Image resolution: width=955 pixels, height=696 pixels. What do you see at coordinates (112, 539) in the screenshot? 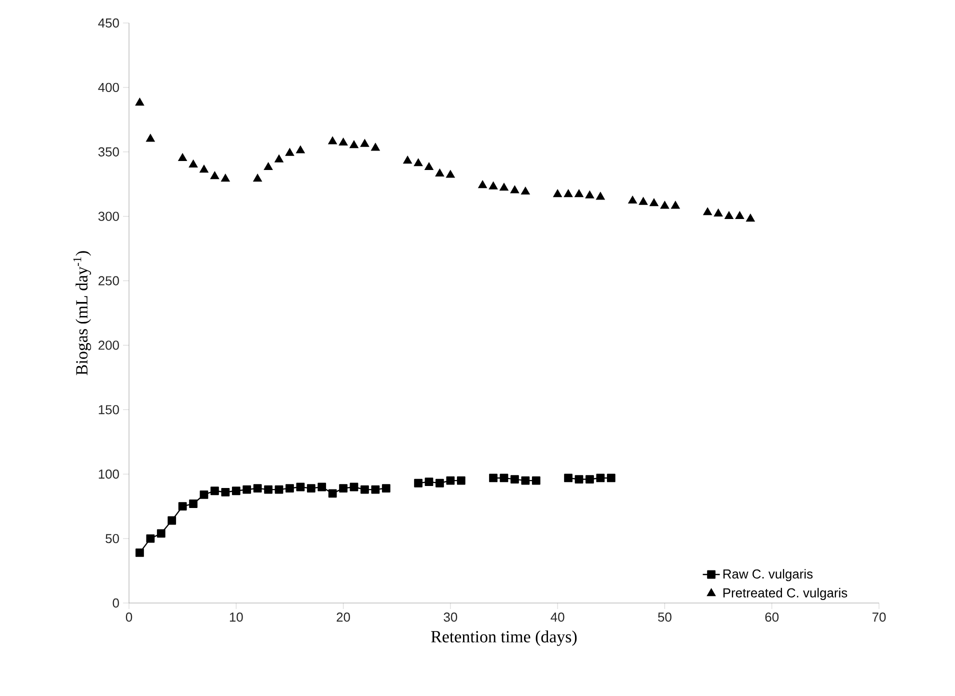
I see `y-tick-label: 50` at bounding box center [112, 539].